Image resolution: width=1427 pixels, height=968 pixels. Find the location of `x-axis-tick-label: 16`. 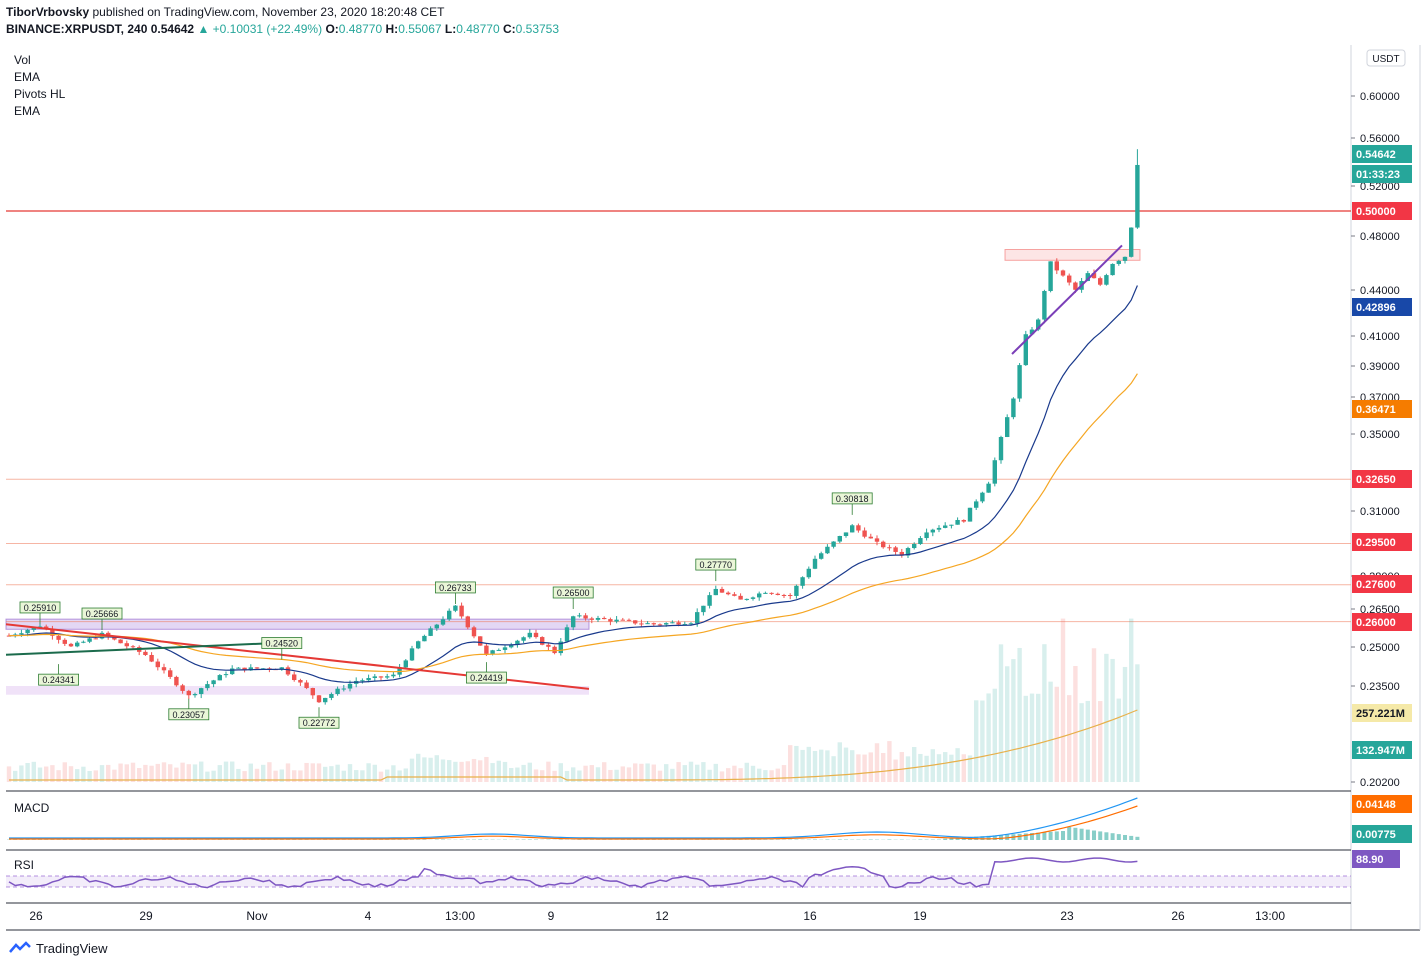

x-axis-tick-label: 16 is located at coordinates (810, 916).